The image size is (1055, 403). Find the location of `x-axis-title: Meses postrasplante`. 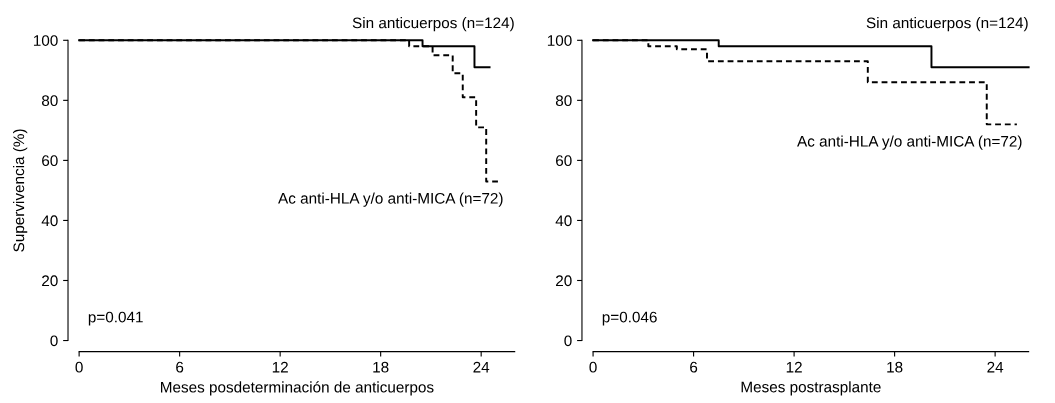

x-axis-title: Meses postrasplante is located at coordinates (811, 388).